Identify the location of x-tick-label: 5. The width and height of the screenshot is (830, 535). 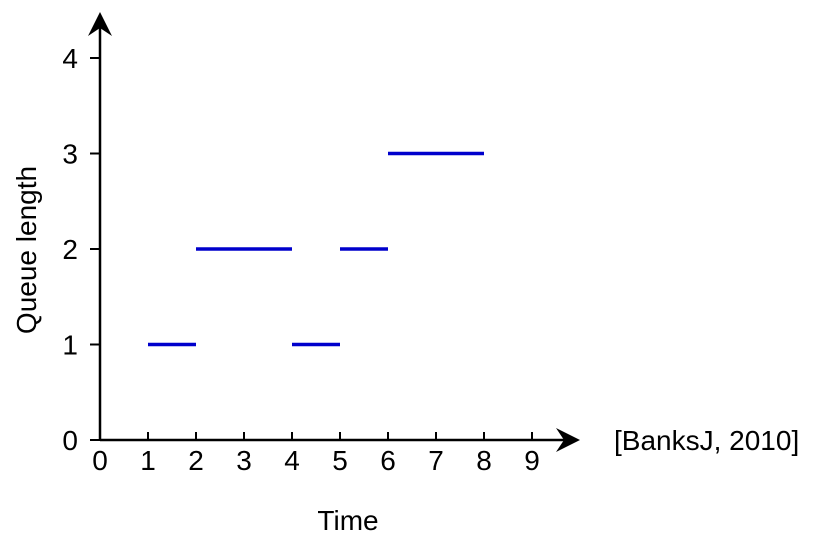
(340, 460).